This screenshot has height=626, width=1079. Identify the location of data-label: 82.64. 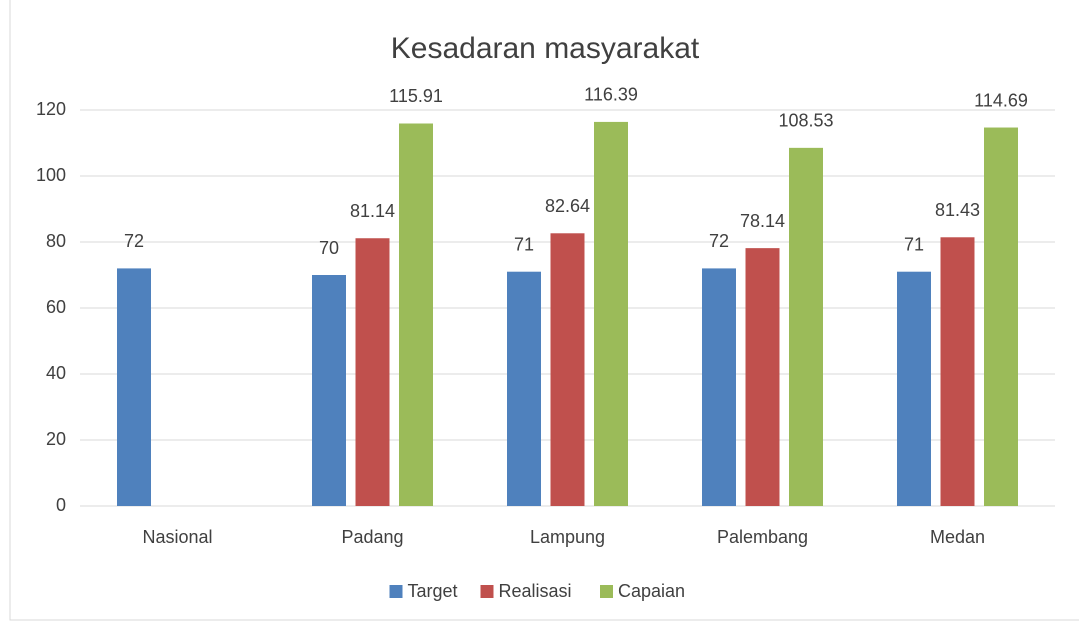
(567, 206).